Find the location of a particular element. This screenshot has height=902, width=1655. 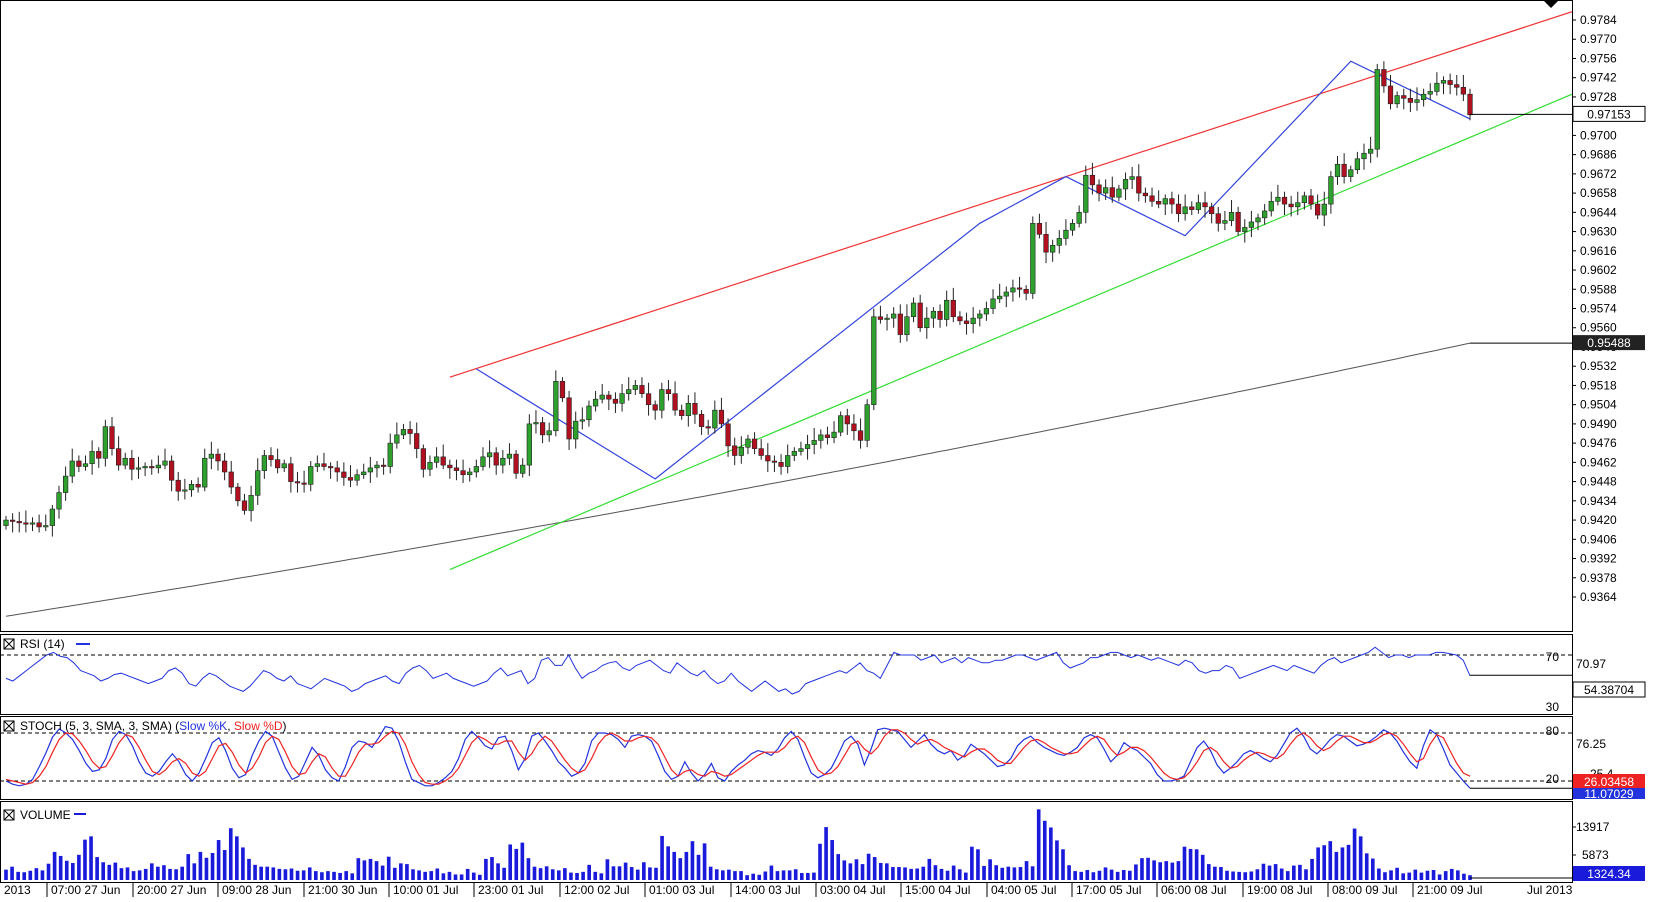

price-tick-label: 0.9434 is located at coordinates (1598, 501).